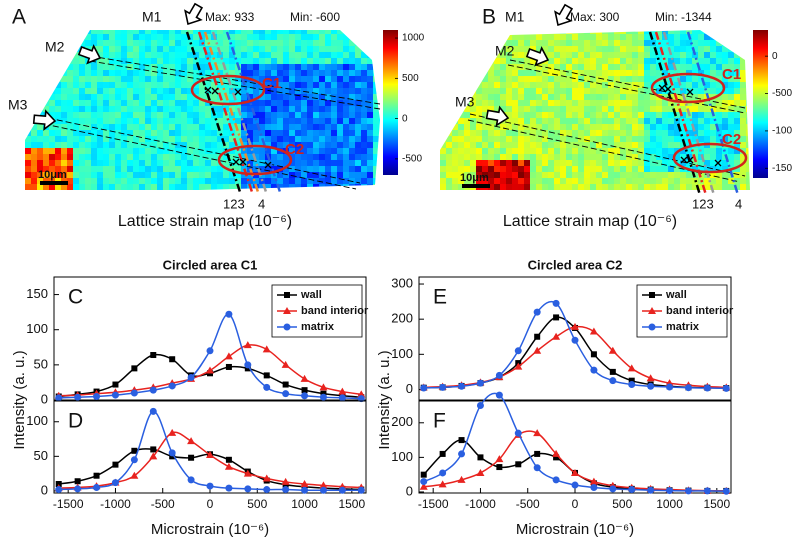 Image resolution: width=792 pixels, height=542 pixels. I want to click on arrow, so click(497, 116).